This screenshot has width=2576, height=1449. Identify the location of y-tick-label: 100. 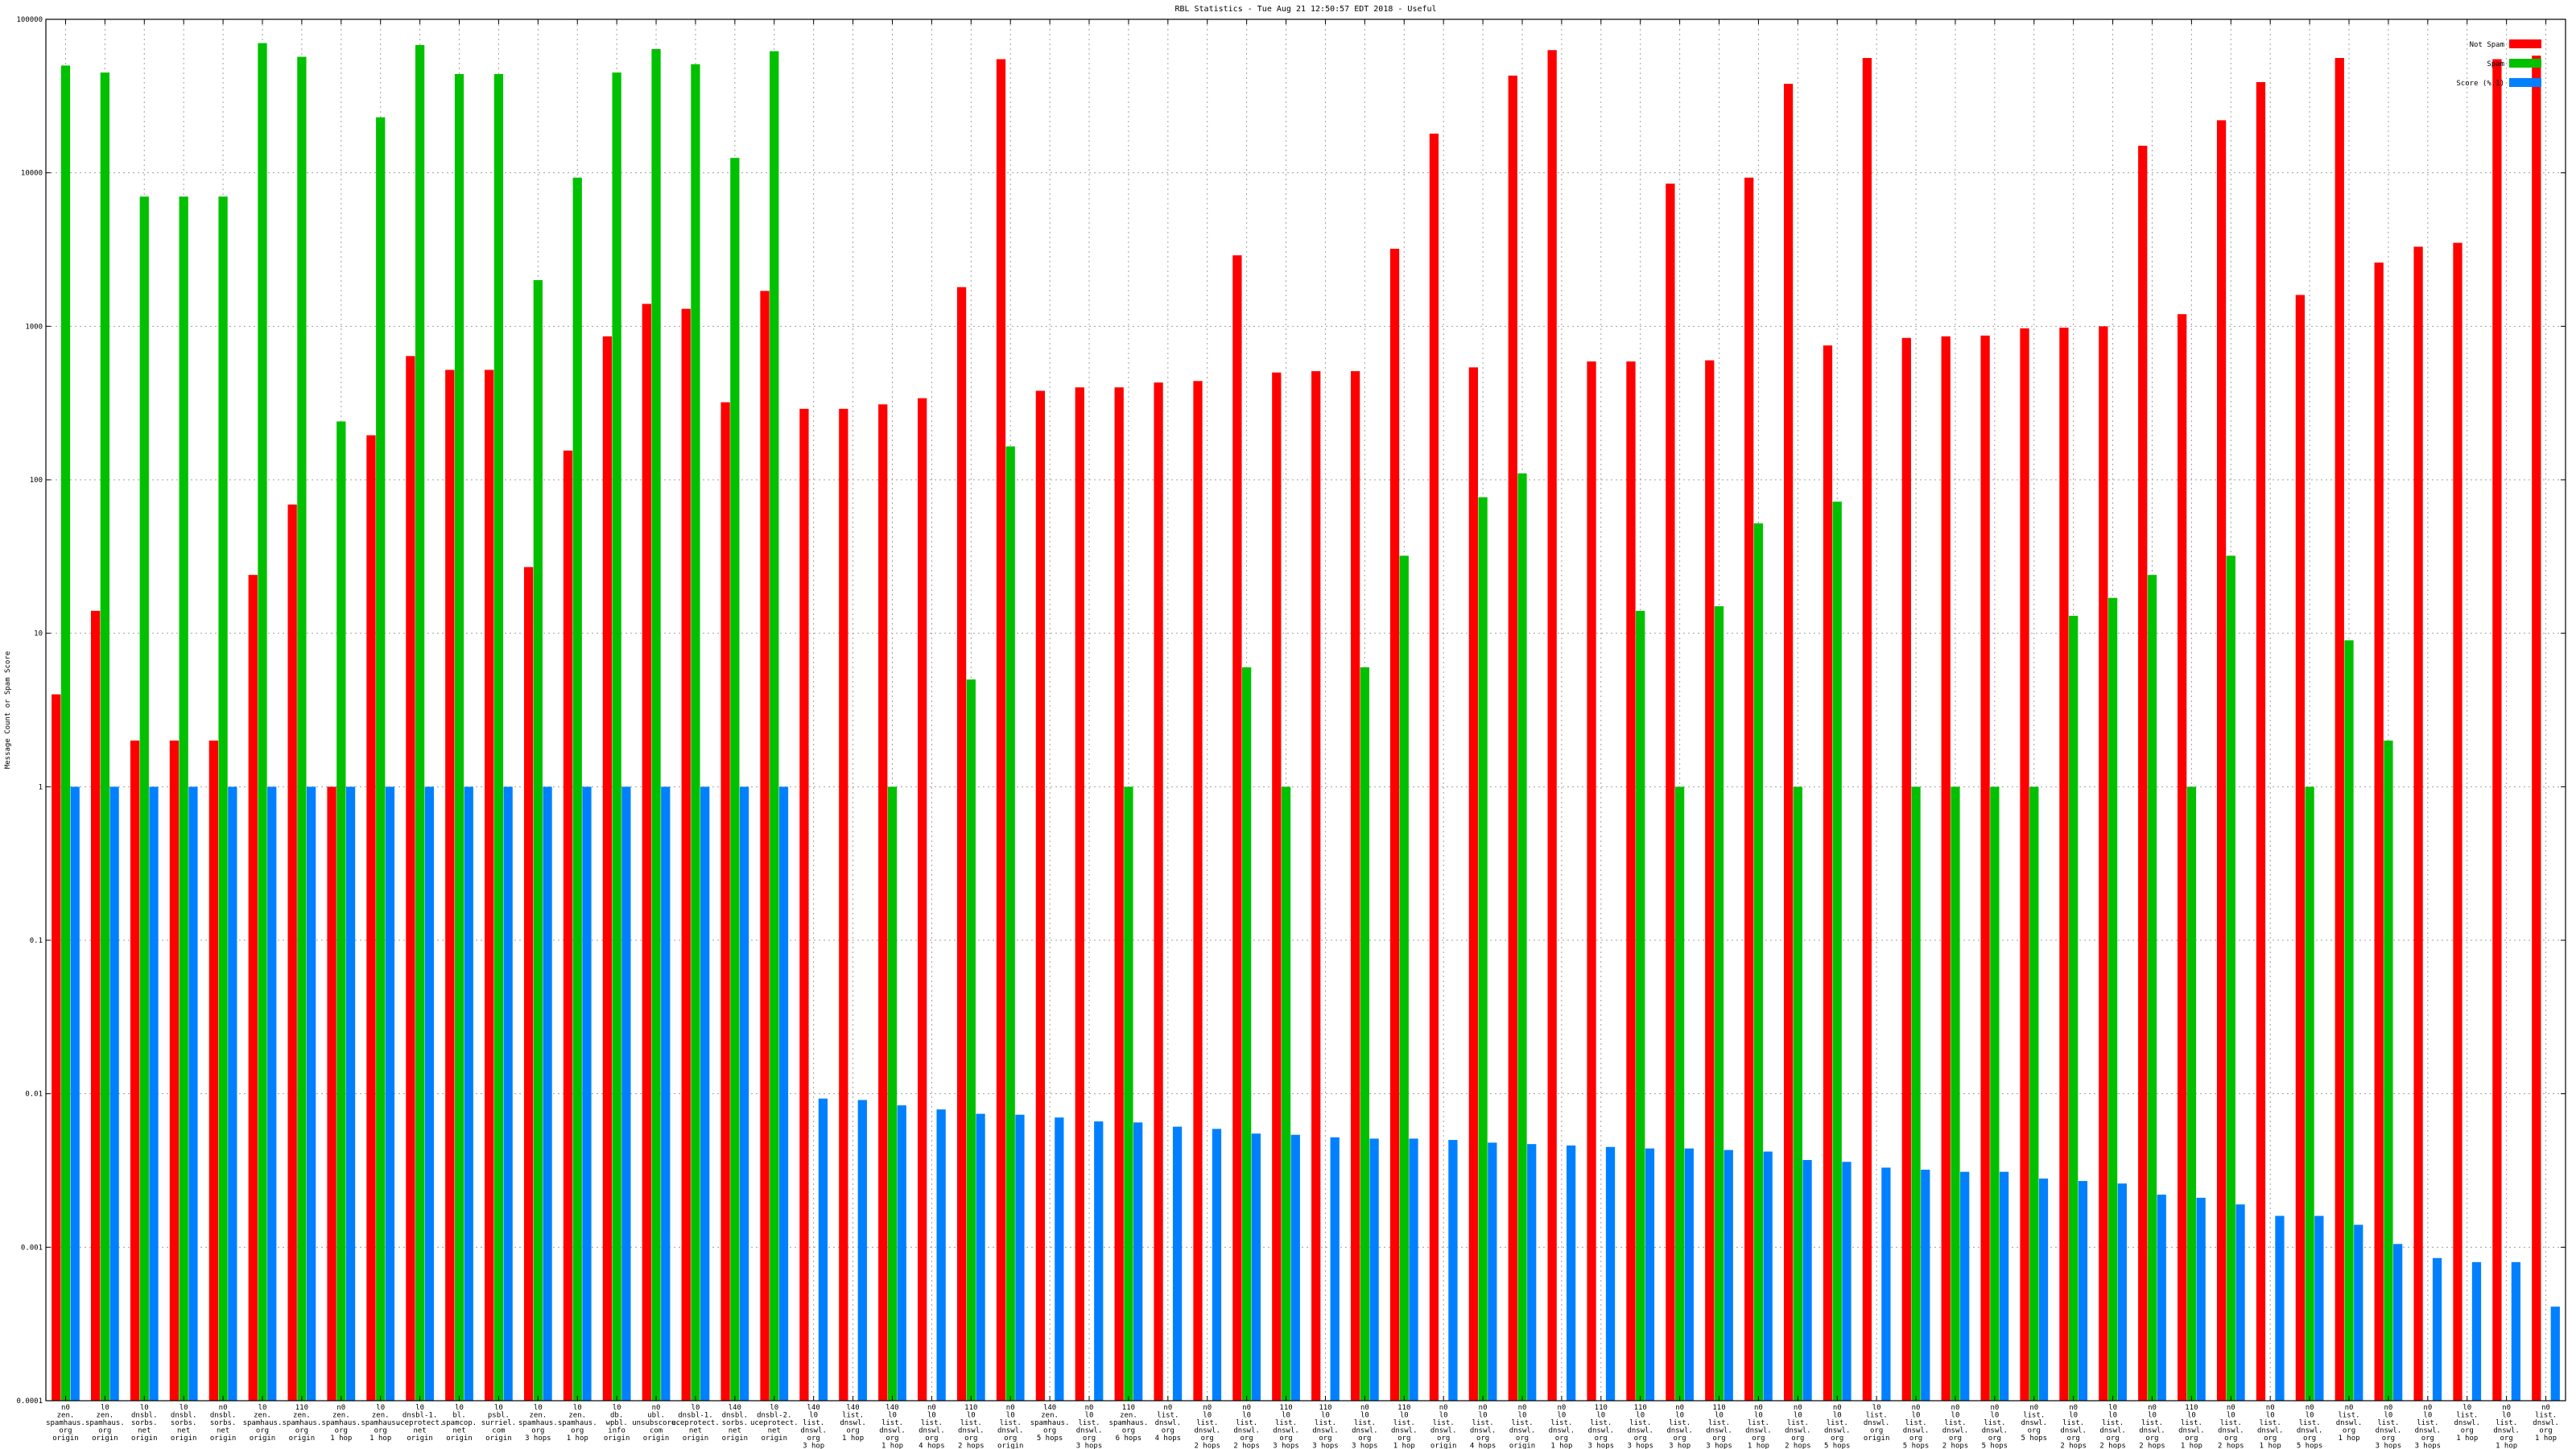
(36, 481).